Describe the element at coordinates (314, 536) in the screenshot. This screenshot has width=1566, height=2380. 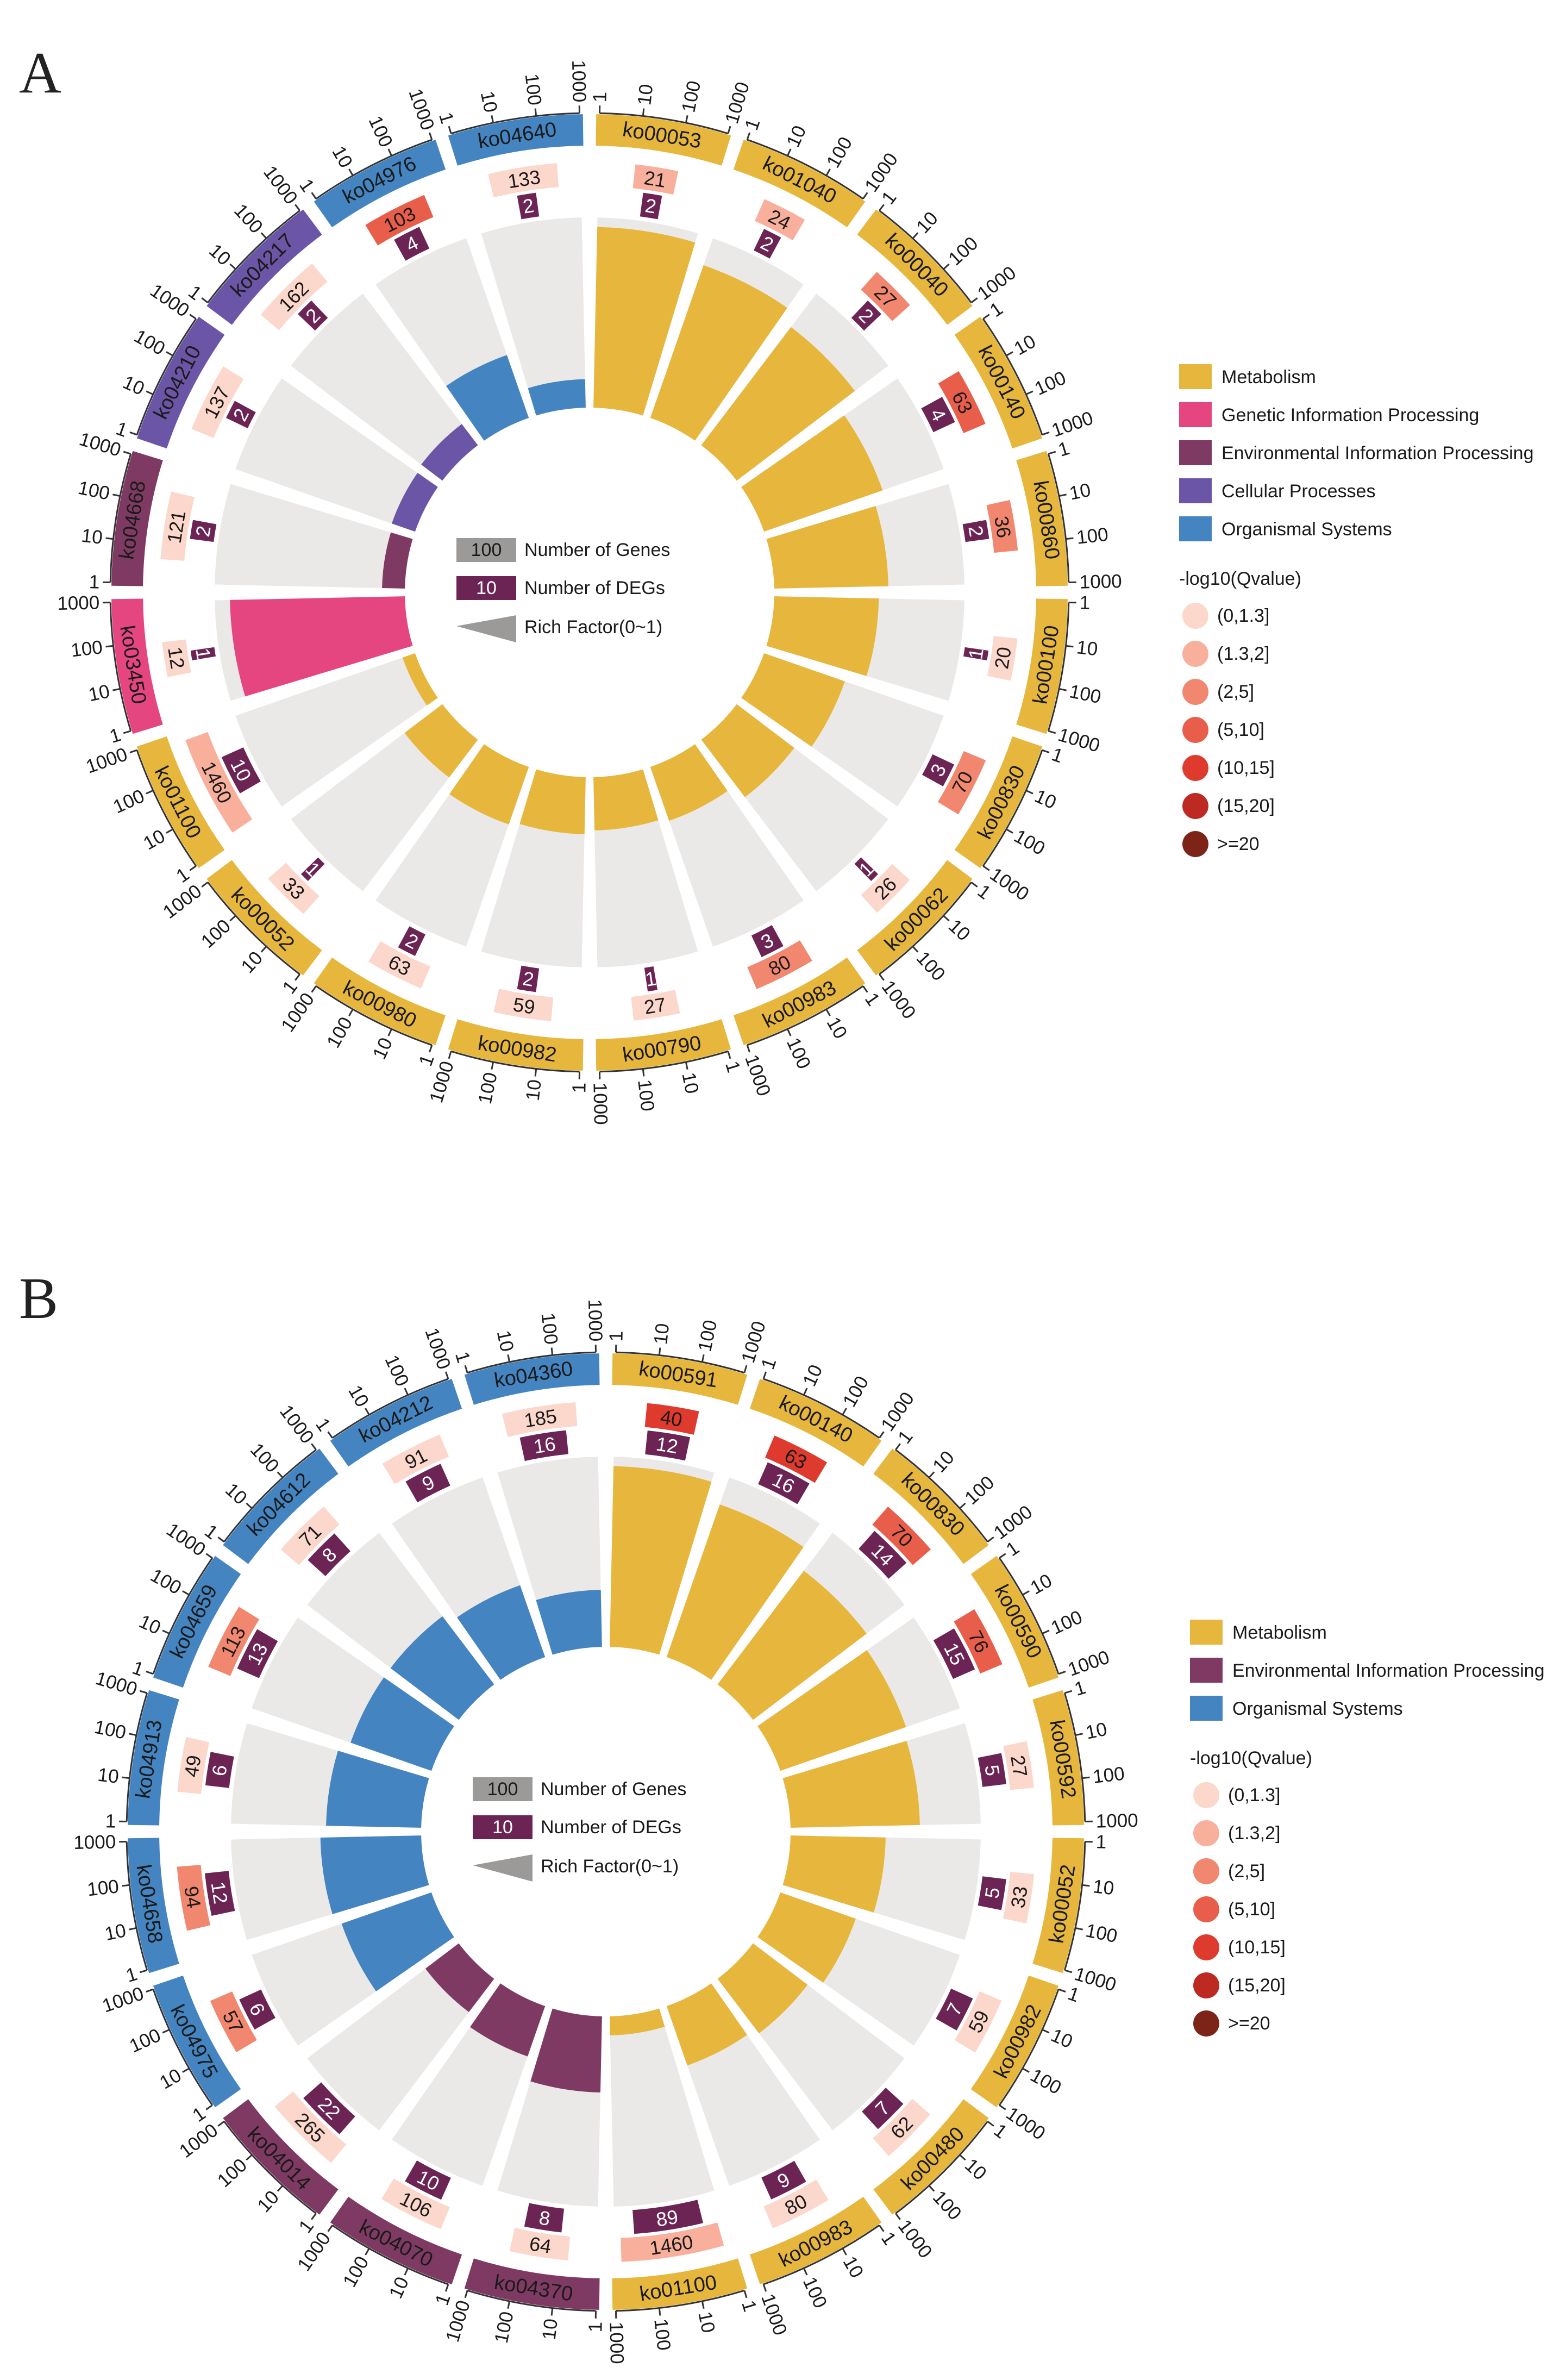
I see `rich-factor-background` at that location.